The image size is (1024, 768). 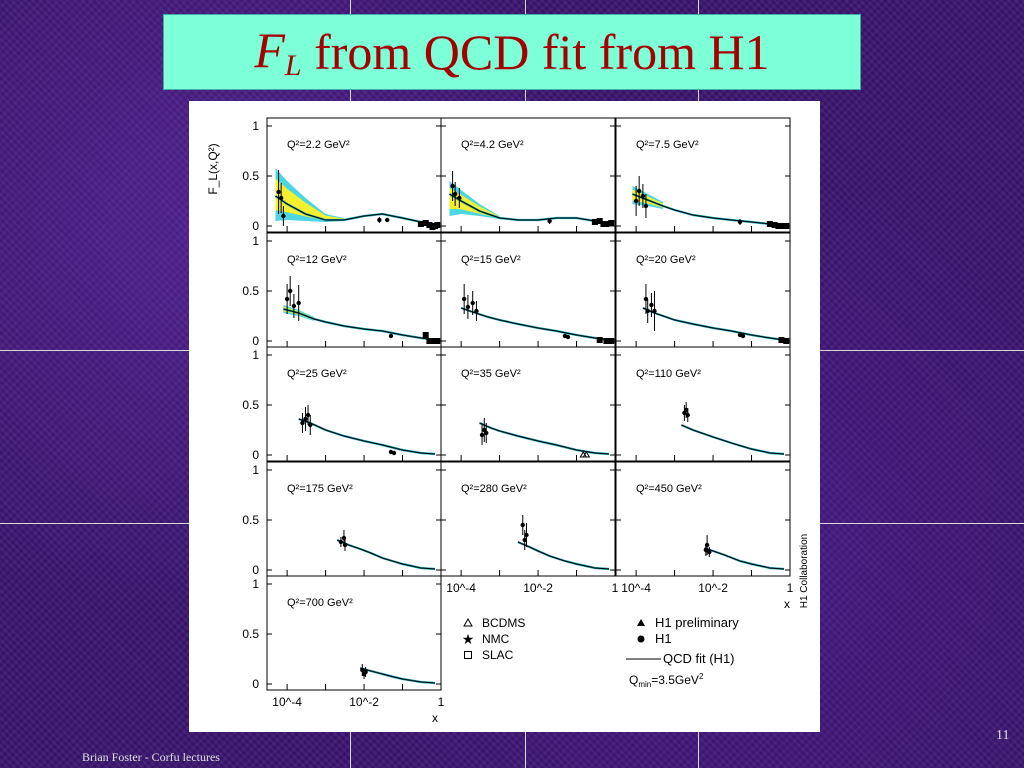 What do you see at coordinates (494, 489) in the screenshot?
I see `panel-label: Q²=280 GeV²` at bounding box center [494, 489].